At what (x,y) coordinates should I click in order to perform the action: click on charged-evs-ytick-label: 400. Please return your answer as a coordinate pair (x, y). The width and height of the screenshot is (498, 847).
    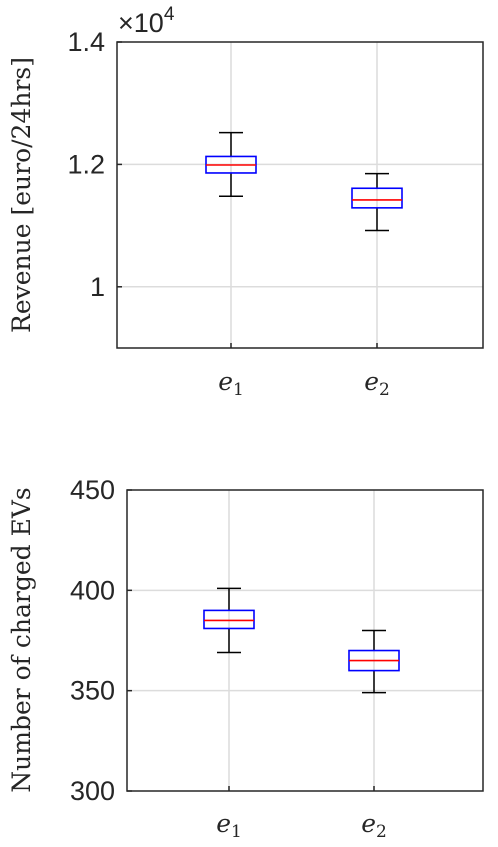
    Looking at the image, I should click on (92, 590).